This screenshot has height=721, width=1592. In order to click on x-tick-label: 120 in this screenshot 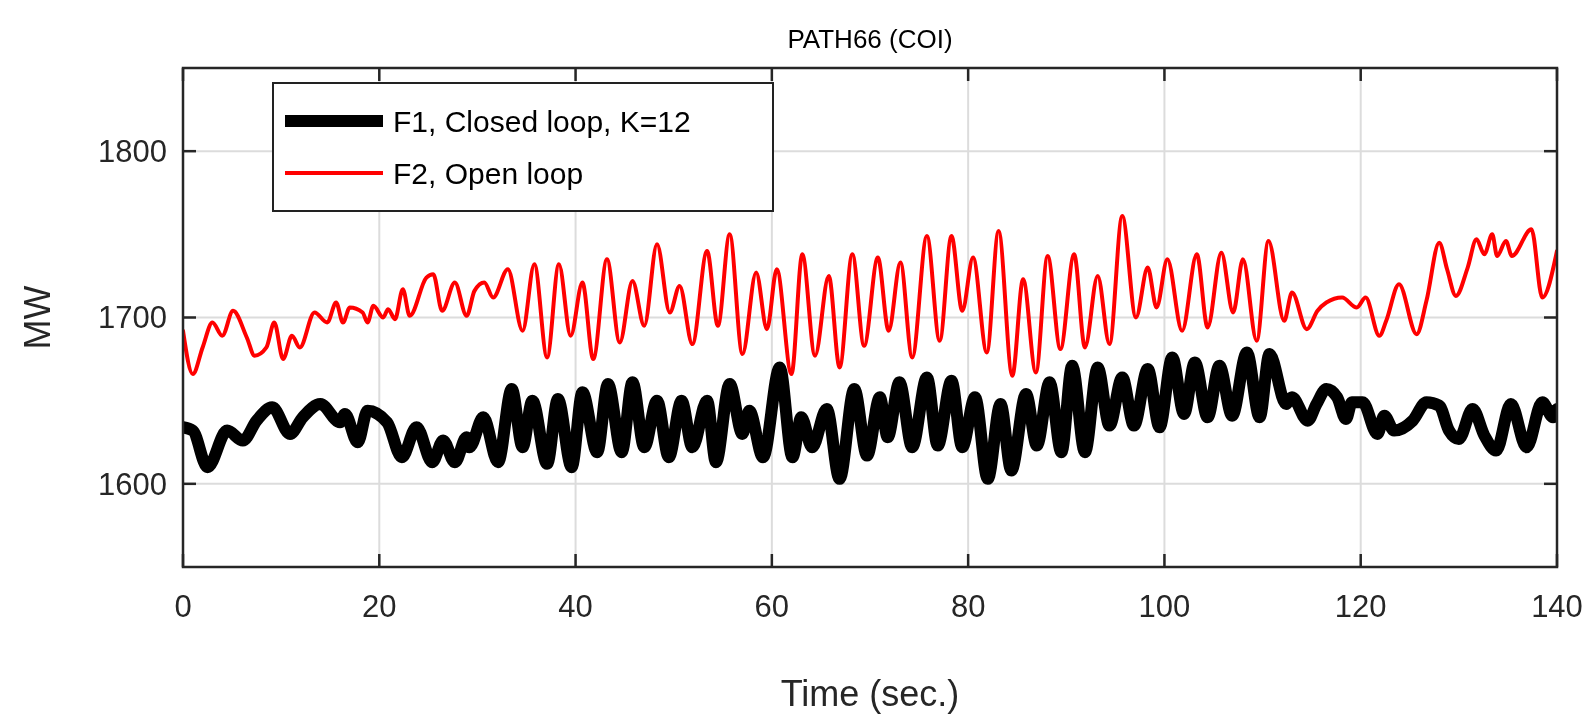, I will do `click(1360, 606)`.